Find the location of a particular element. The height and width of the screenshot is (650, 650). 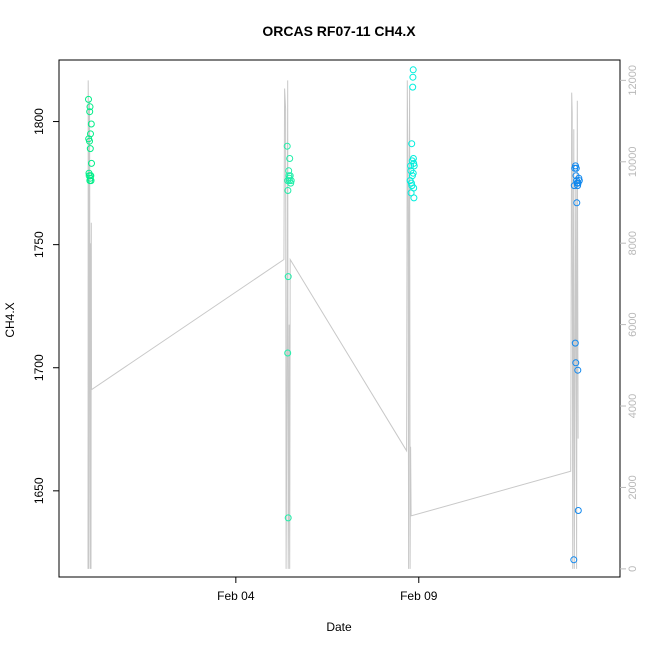

x-axis: Feb 04 Feb 09 is located at coordinates (327, 590).